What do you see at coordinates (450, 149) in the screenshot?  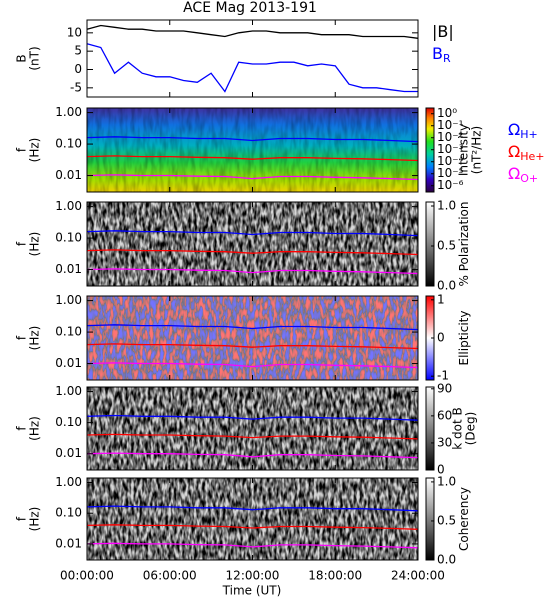 I see `colorbar-tick-label: 10⁻³` at bounding box center [450, 149].